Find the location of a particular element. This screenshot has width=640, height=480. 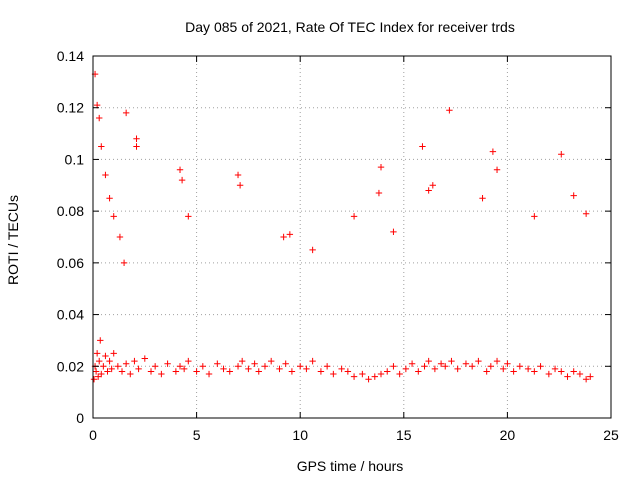

y-tick-label: 0.04 is located at coordinates (70, 315).